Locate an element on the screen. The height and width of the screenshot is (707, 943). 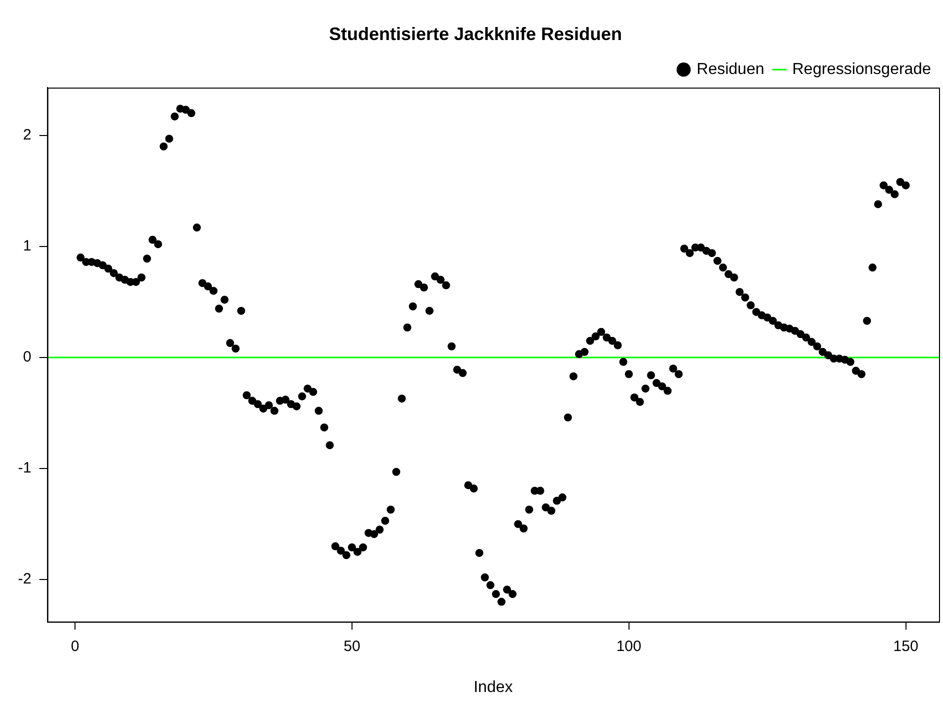
y-tick-label: -1 is located at coordinates (25, 468).